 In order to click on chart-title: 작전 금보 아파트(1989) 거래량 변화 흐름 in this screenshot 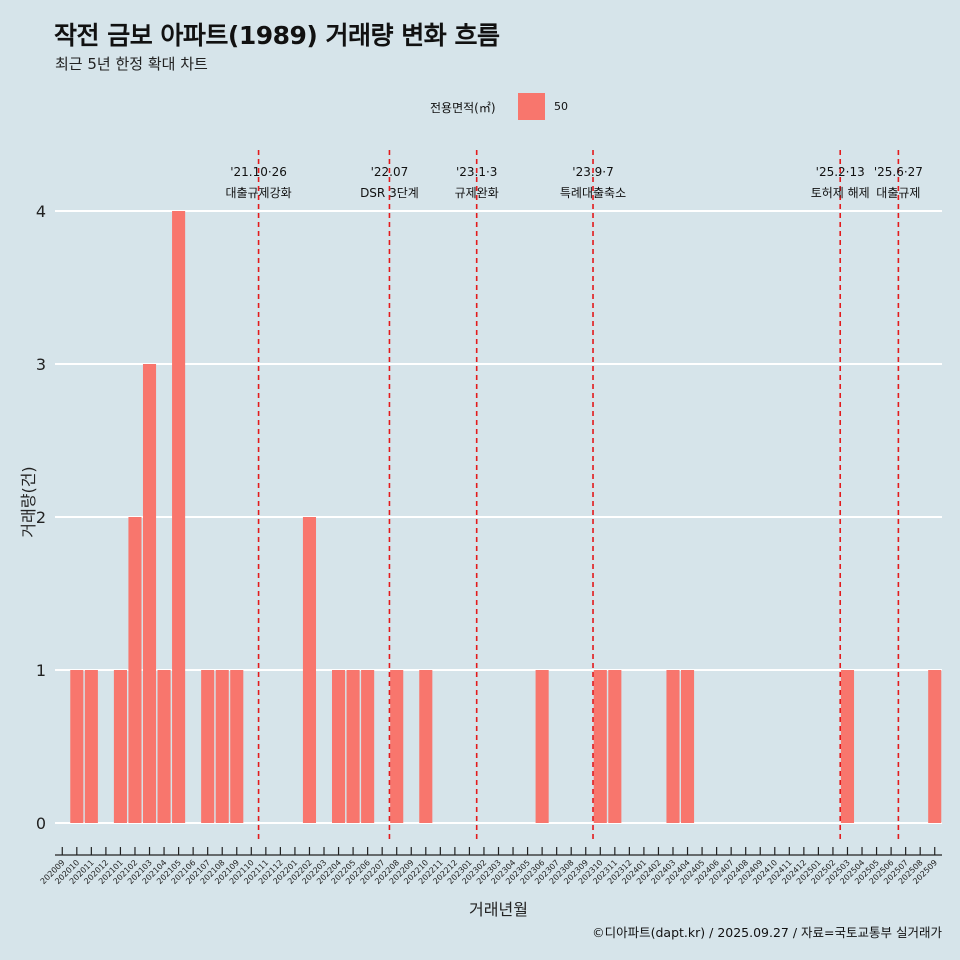, I will do `click(277, 35)`.